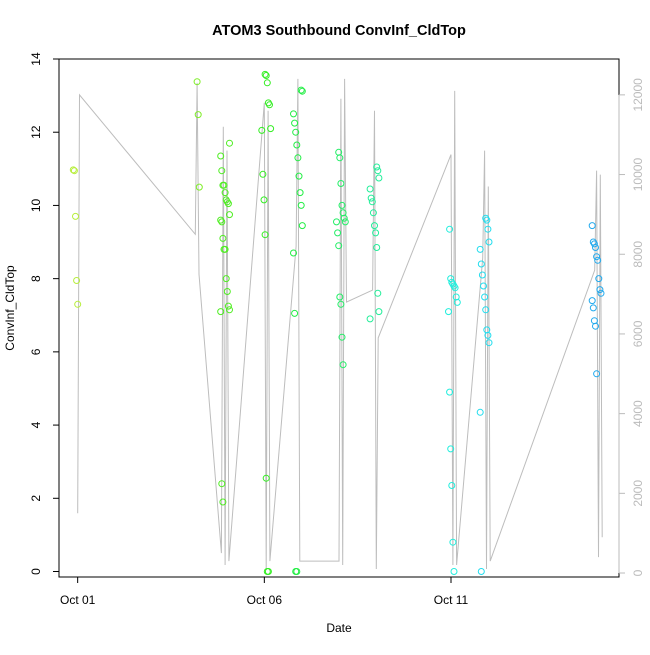 This screenshot has height=655, width=650. I want to click on y-tick-label: 12, so click(36, 132).